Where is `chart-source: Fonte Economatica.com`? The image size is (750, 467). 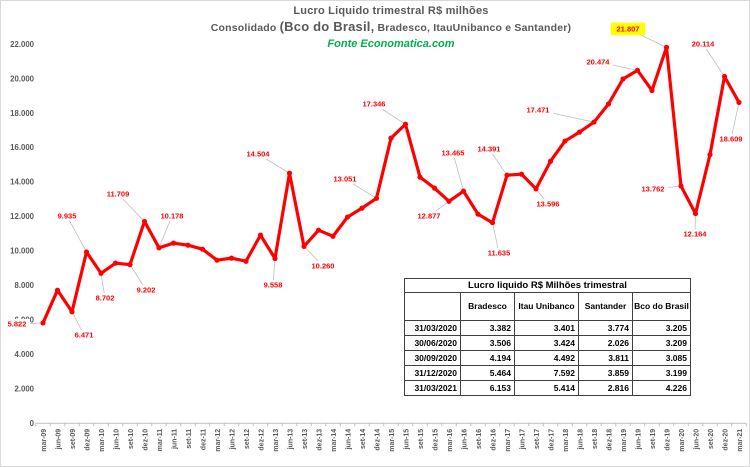
chart-source: Fonte Economatica.com is located at coordinates (391, 44).